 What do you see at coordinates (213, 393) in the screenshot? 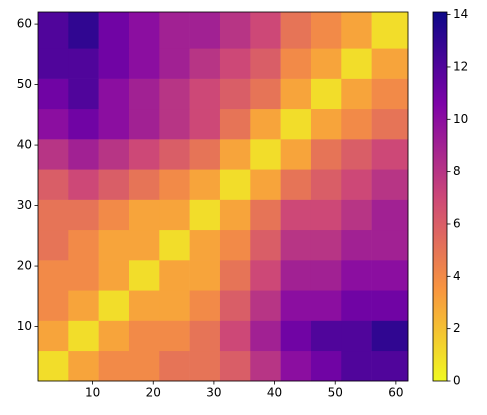
I see `x-tick-label: 30` at bounding box center [213, 393].